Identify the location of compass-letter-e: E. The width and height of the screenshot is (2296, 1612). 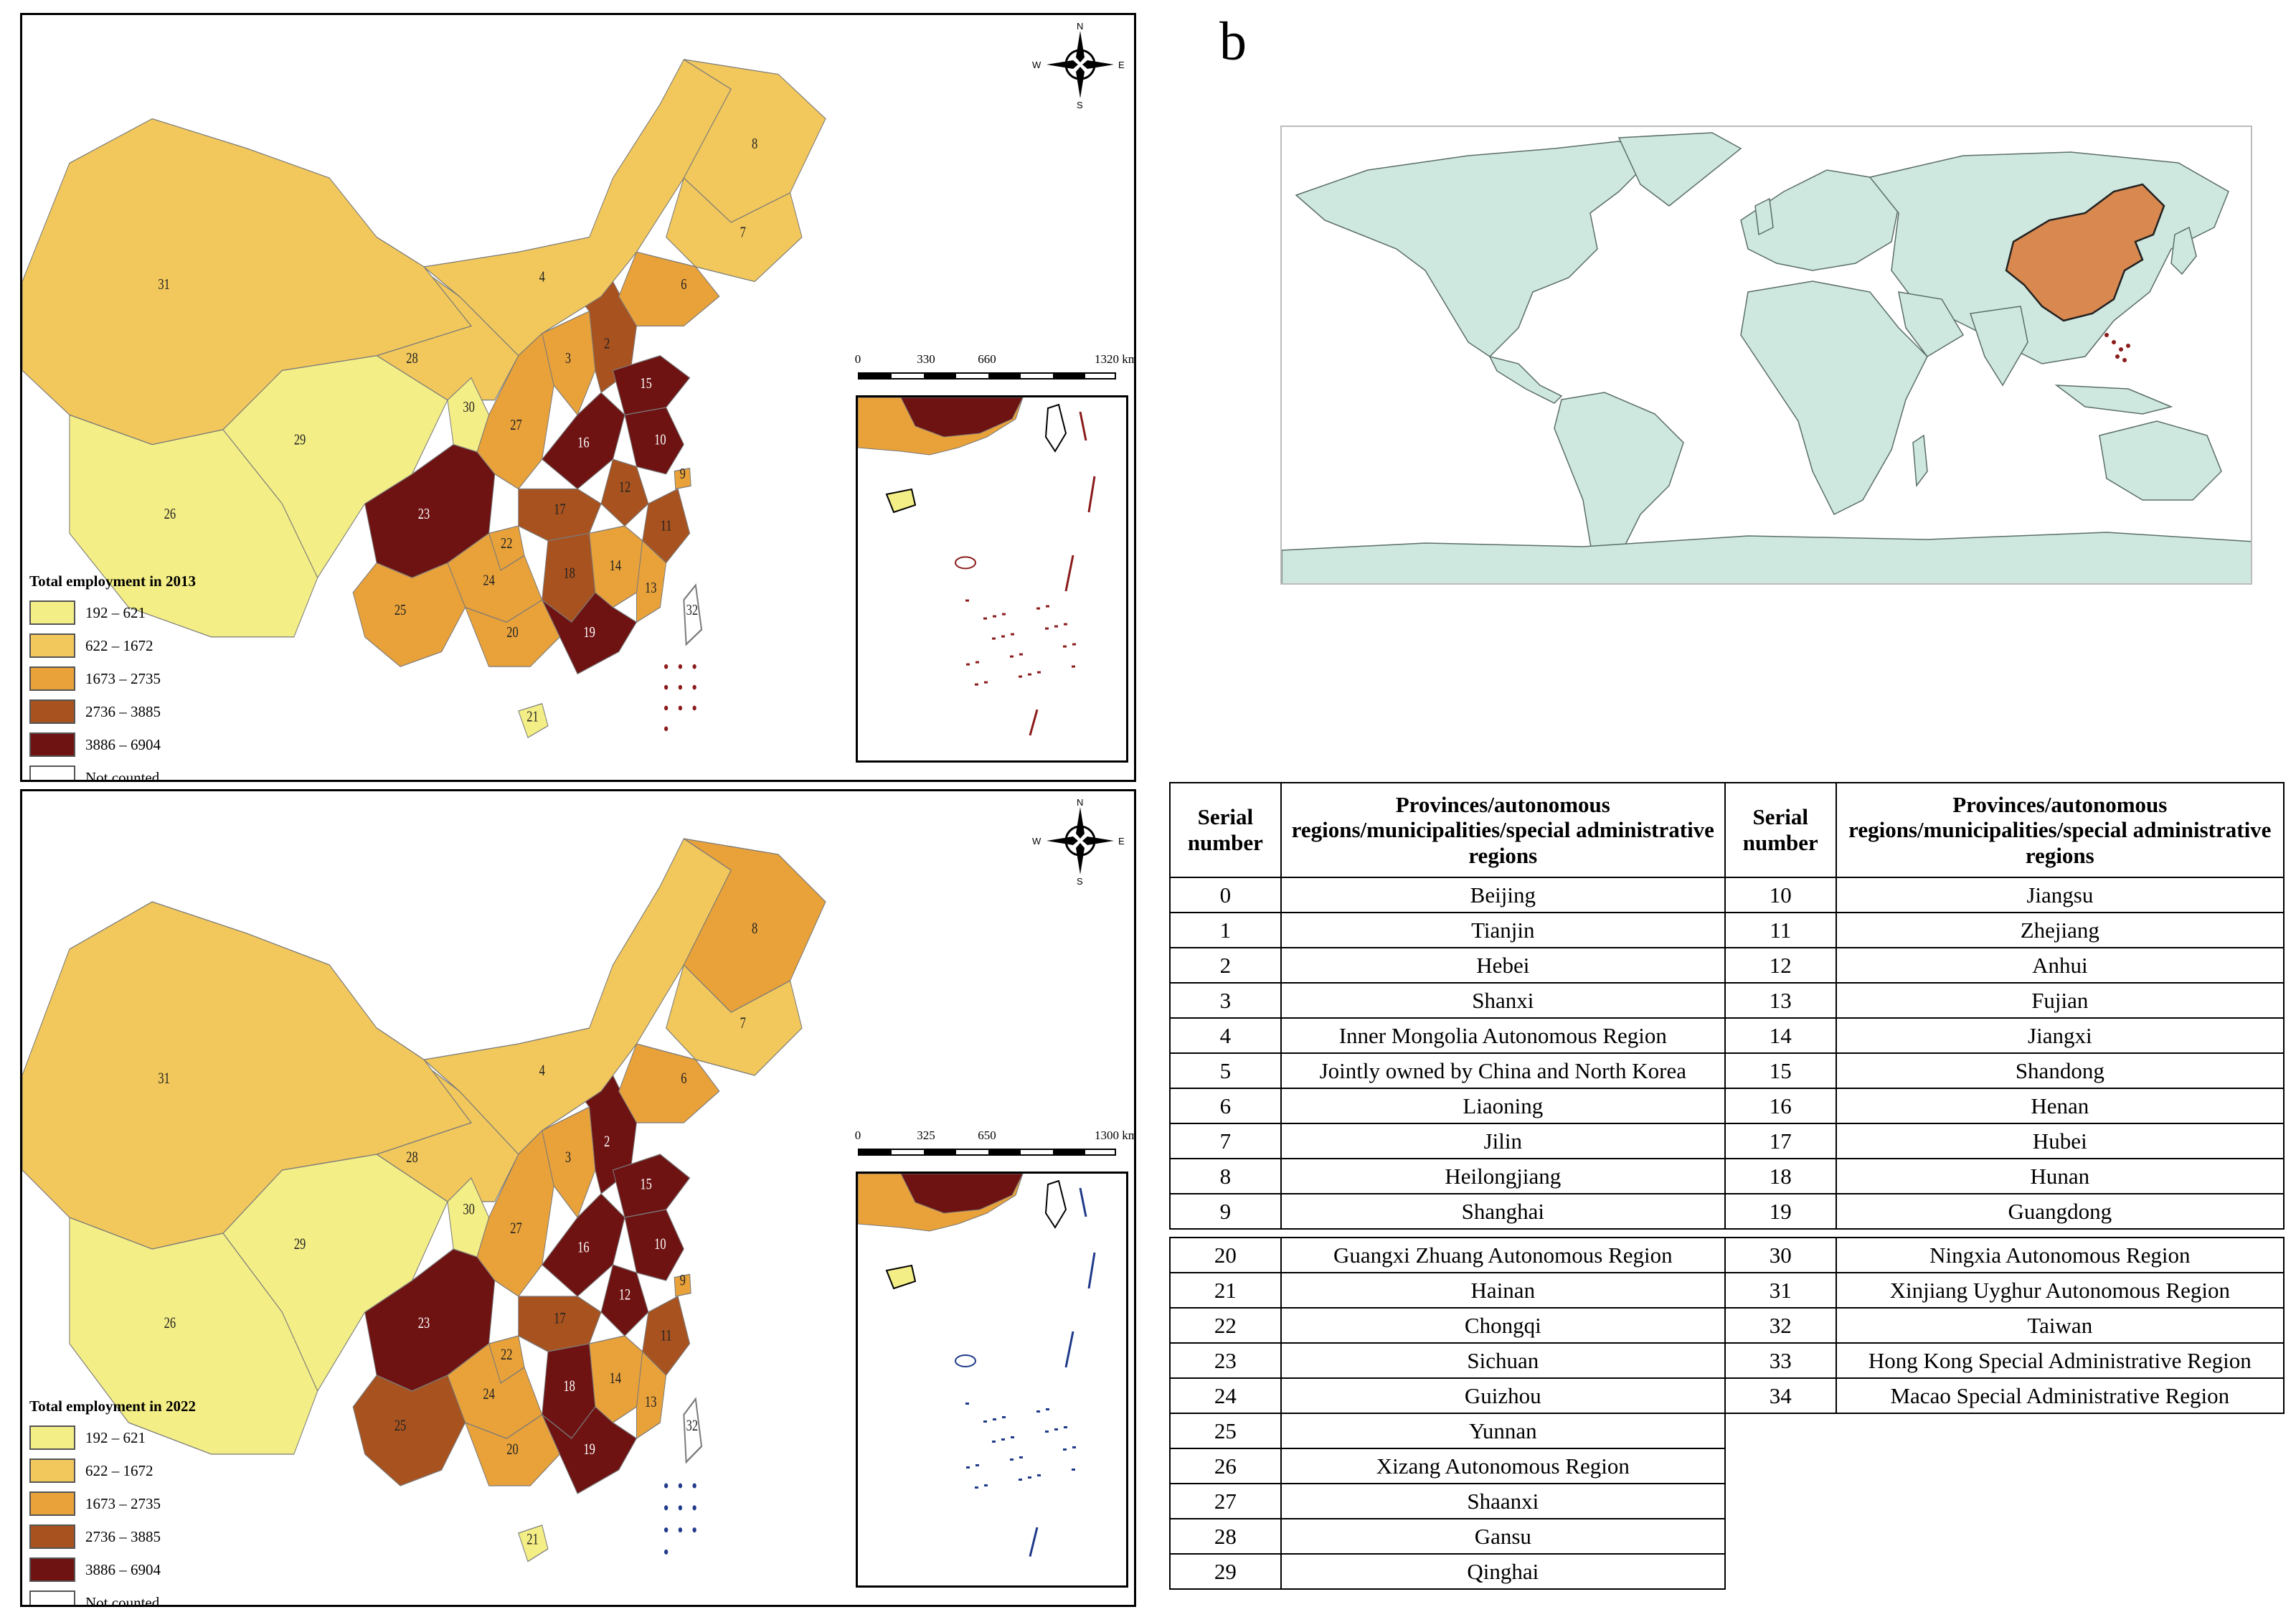
(1121, 841).